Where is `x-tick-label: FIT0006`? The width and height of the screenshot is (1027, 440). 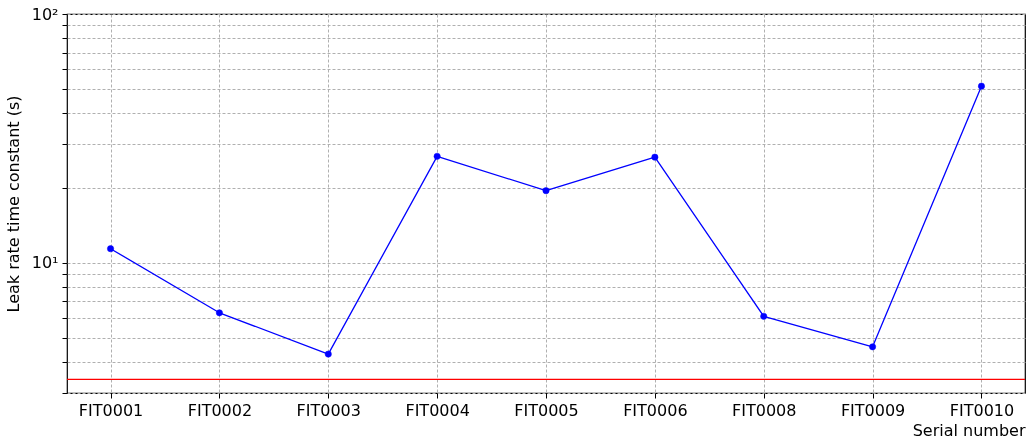 x-tick-label: FIT0006 is located at coordinates (655, 410).